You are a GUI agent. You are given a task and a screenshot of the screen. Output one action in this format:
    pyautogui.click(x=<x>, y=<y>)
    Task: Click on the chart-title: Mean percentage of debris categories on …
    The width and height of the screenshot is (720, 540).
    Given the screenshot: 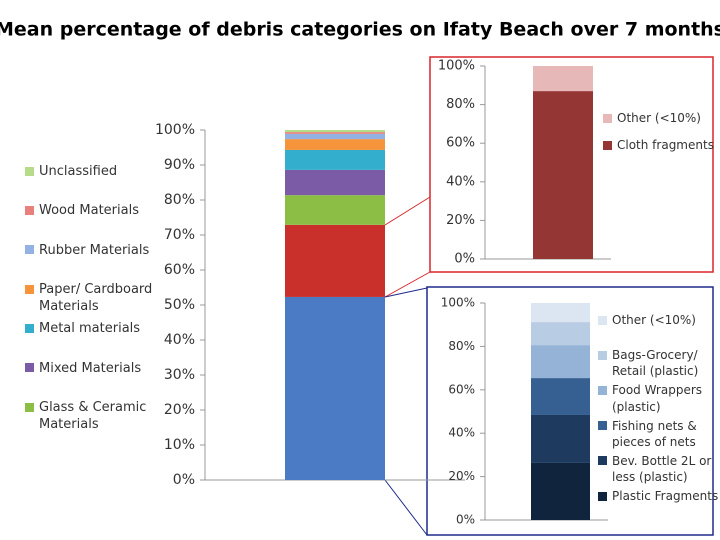 What is the action you would take?
    pyautogui.click(x=360, y=30)
    